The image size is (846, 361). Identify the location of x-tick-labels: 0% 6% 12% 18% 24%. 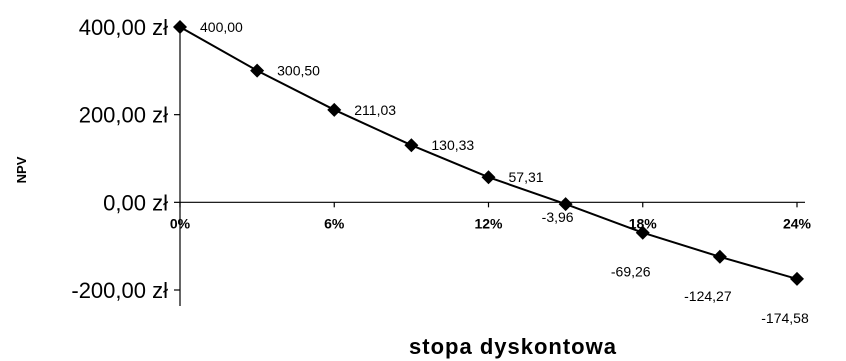
(491, 223).